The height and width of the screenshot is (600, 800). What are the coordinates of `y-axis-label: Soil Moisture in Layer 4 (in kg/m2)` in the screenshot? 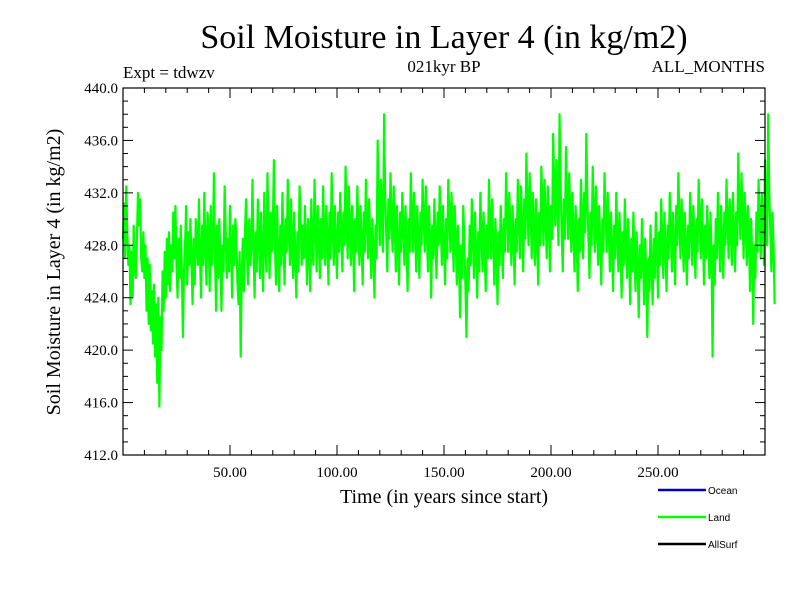 It's located at (54, 272).